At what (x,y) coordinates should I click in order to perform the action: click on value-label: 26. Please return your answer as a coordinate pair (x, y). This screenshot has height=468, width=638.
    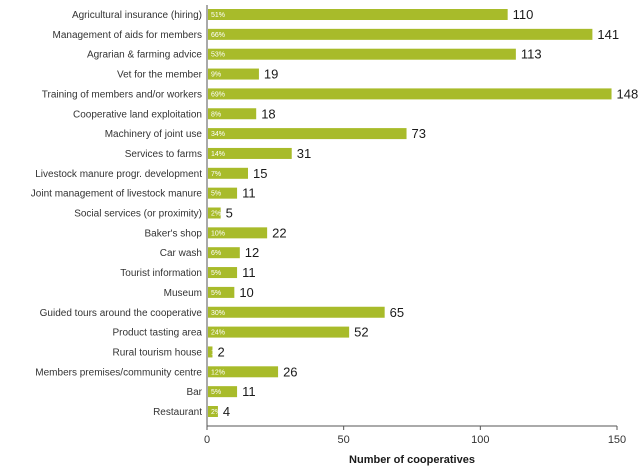
    Looking at the image, I should click on (290, 371).